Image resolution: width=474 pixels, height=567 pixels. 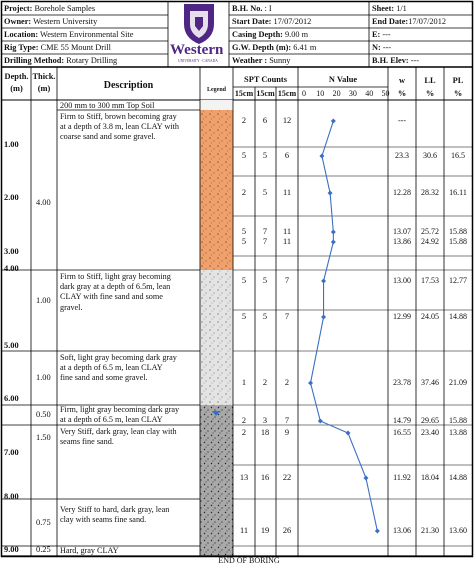 What do you see at coordinates (18, 21) in the screenshot?
I see `owner-label: Owner:` at bounding box center [18, 21].